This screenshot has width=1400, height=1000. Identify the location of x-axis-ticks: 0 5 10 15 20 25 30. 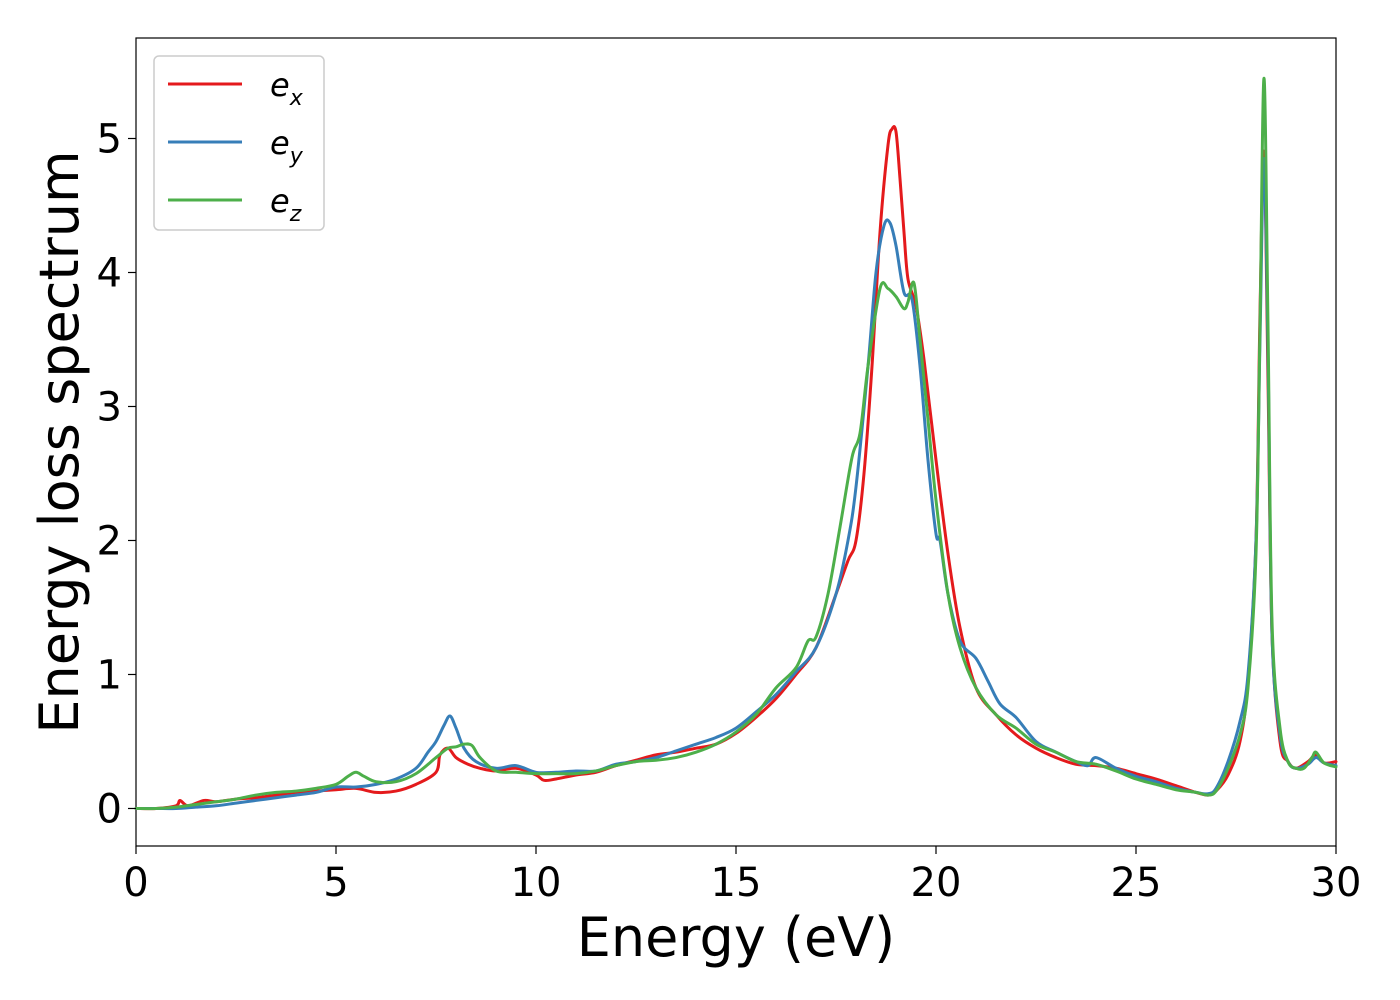
(742, 876).